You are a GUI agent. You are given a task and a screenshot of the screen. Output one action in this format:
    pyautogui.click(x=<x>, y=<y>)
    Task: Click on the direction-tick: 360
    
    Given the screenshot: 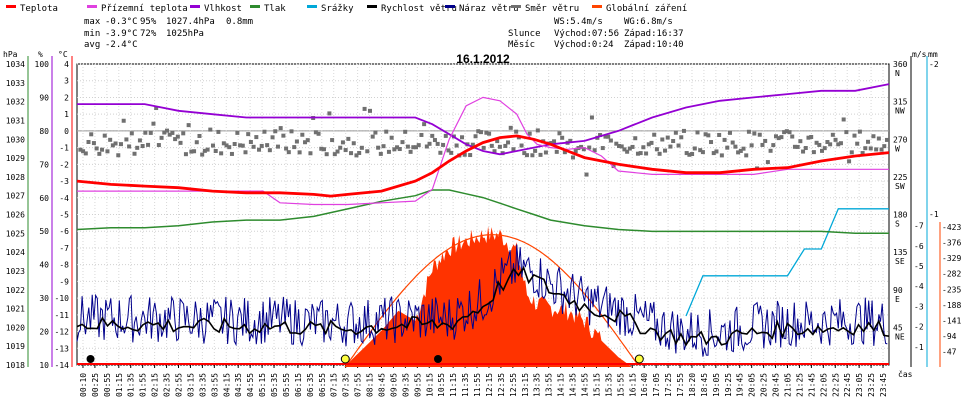 What is the action you would take?
    pyautogui.click(x=900, y=64)
    